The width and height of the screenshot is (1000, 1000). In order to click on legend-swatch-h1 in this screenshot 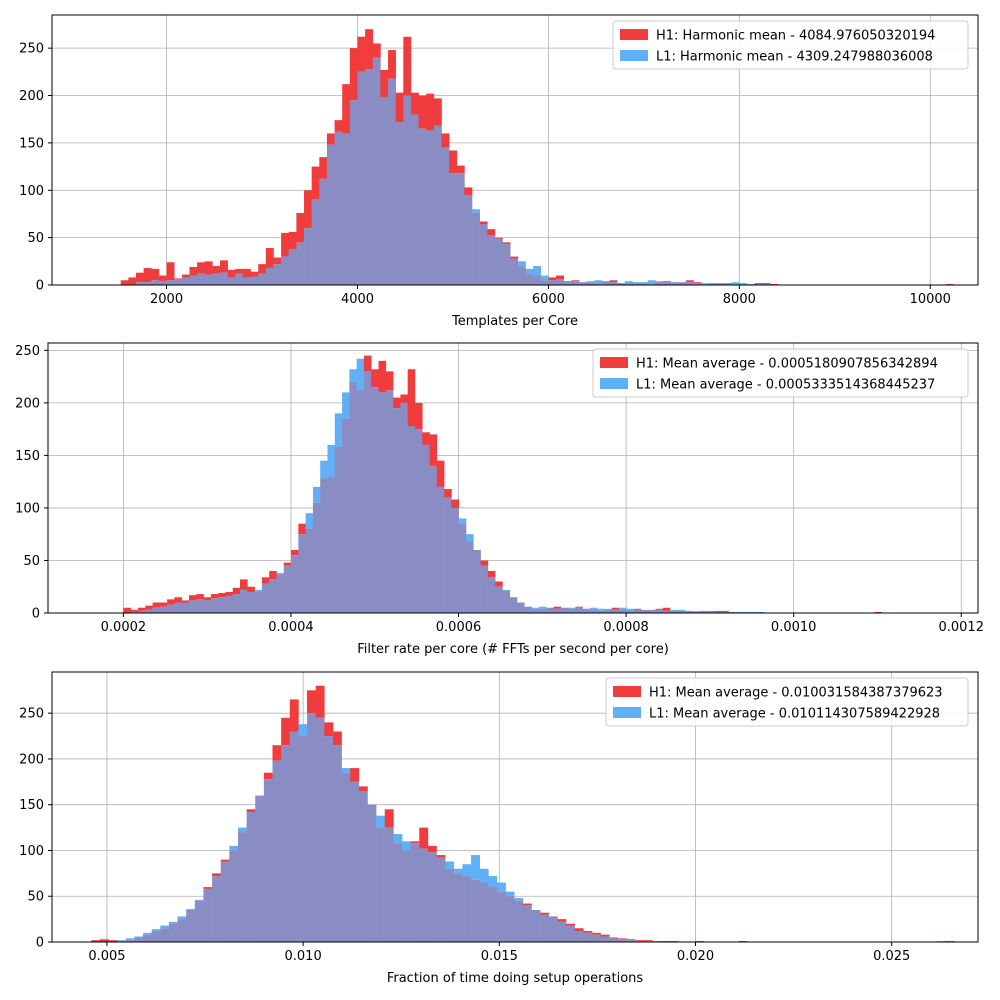, I will do `click(614, 362)`.